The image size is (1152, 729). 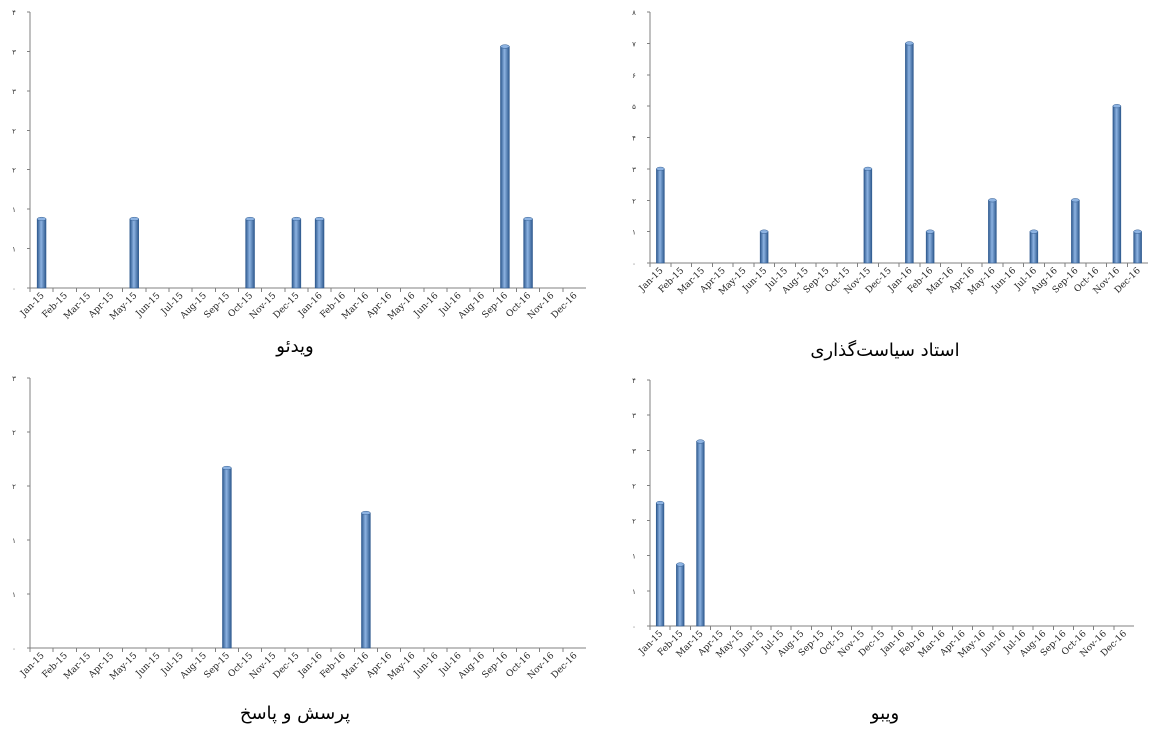 I want to click on chart-title: ویدئو, so click(x=295, y=346).